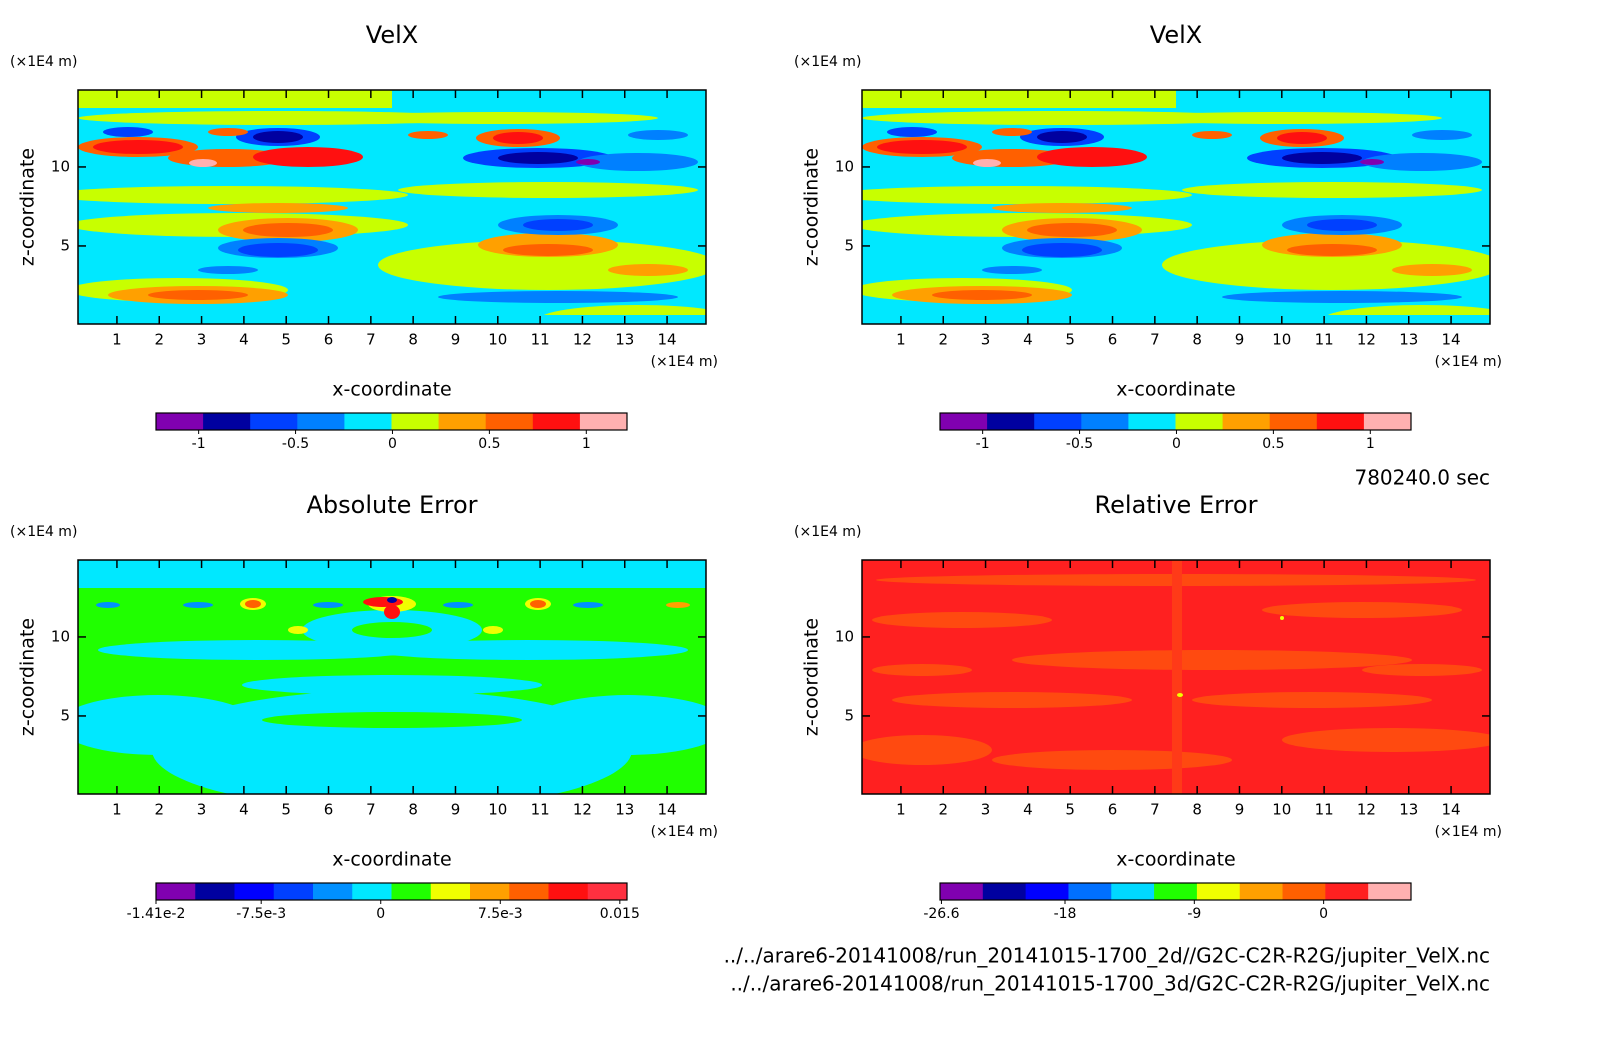 The height and width of the screenshot is (1054, 1604). What do you see at coordinates (941, 914) in the screenshot?
I see `colorbar-tick-label: -26.6` at bounding box center [941, 914].